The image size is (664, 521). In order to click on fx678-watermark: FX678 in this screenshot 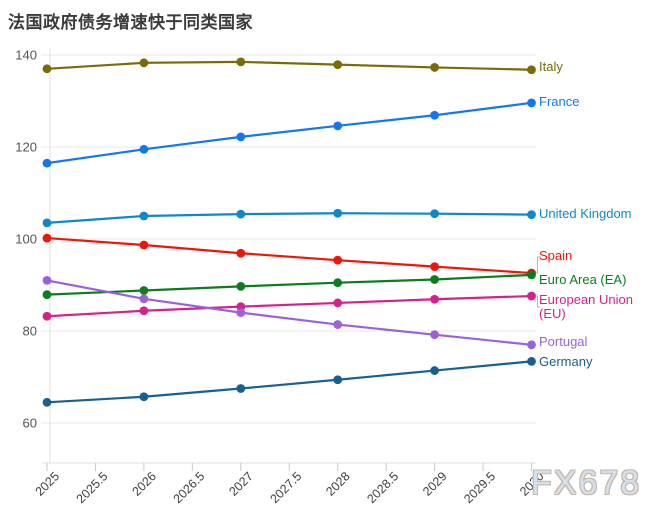, I will do `click(586, 483)`.